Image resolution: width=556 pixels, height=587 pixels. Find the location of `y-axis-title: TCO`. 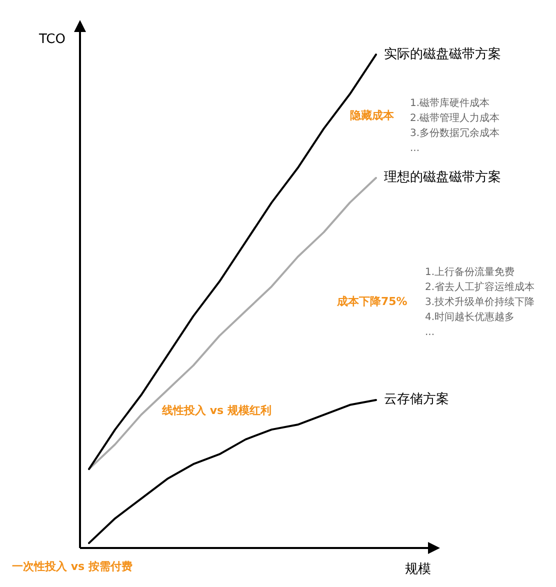

y-axis-title: TCO is located at coordinates (52, 39).